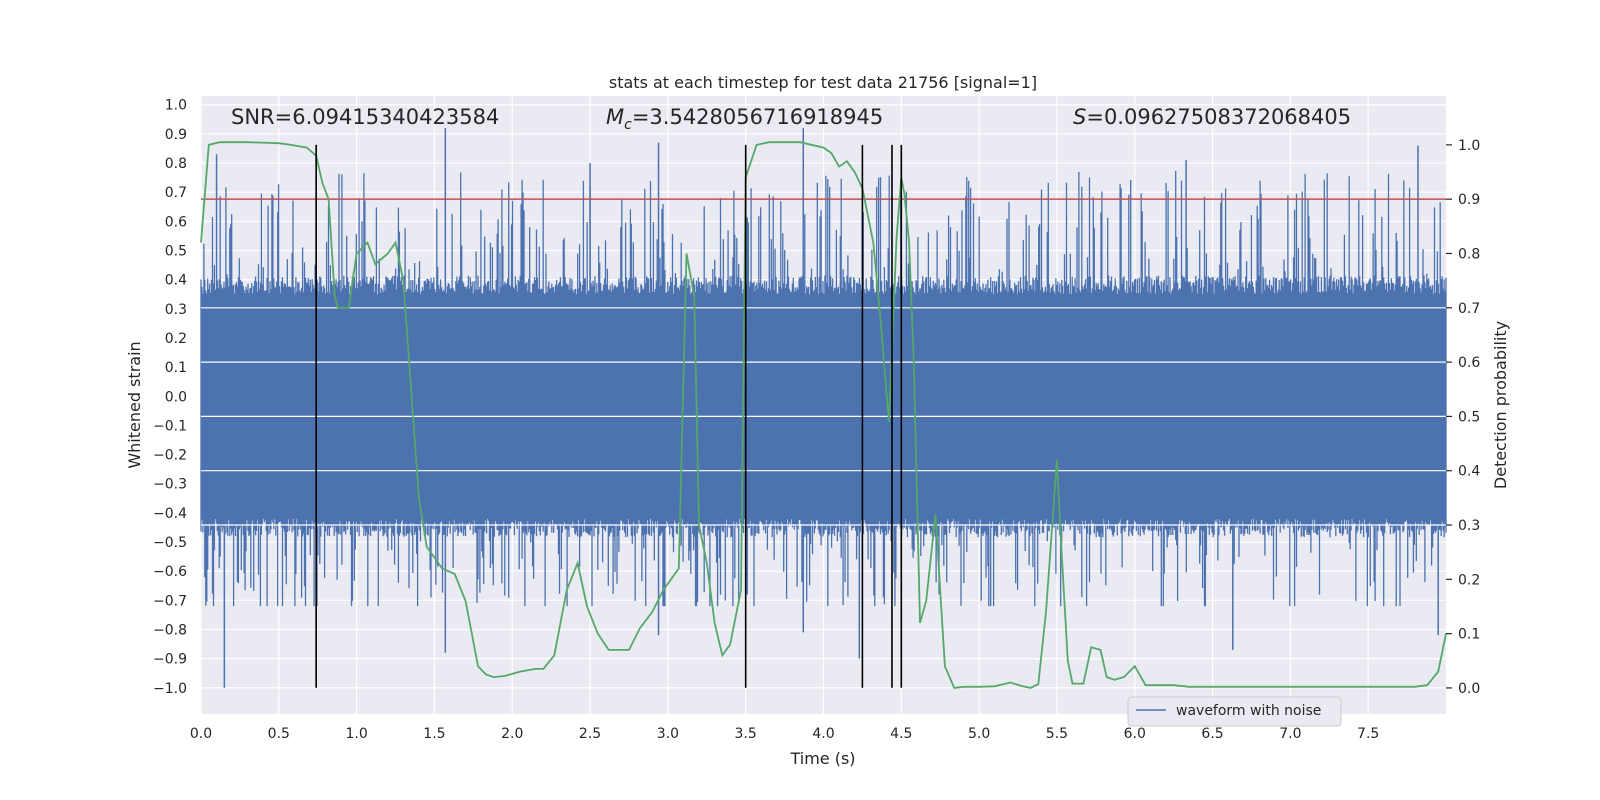 The image size is (1600, 800). What do you see at coordinates (823, 734) in the screenshot?
I see `x-tick-label: 4.0` at bounding box center [823, 734].